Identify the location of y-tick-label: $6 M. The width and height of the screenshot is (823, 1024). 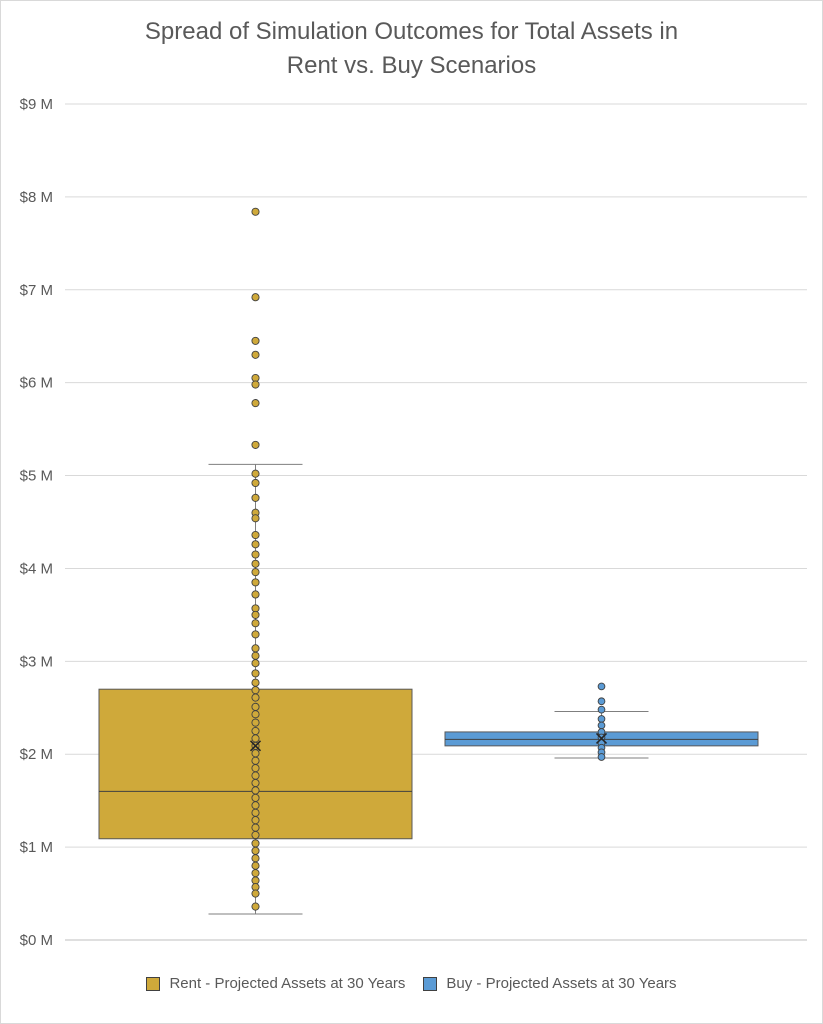
(36, 383).